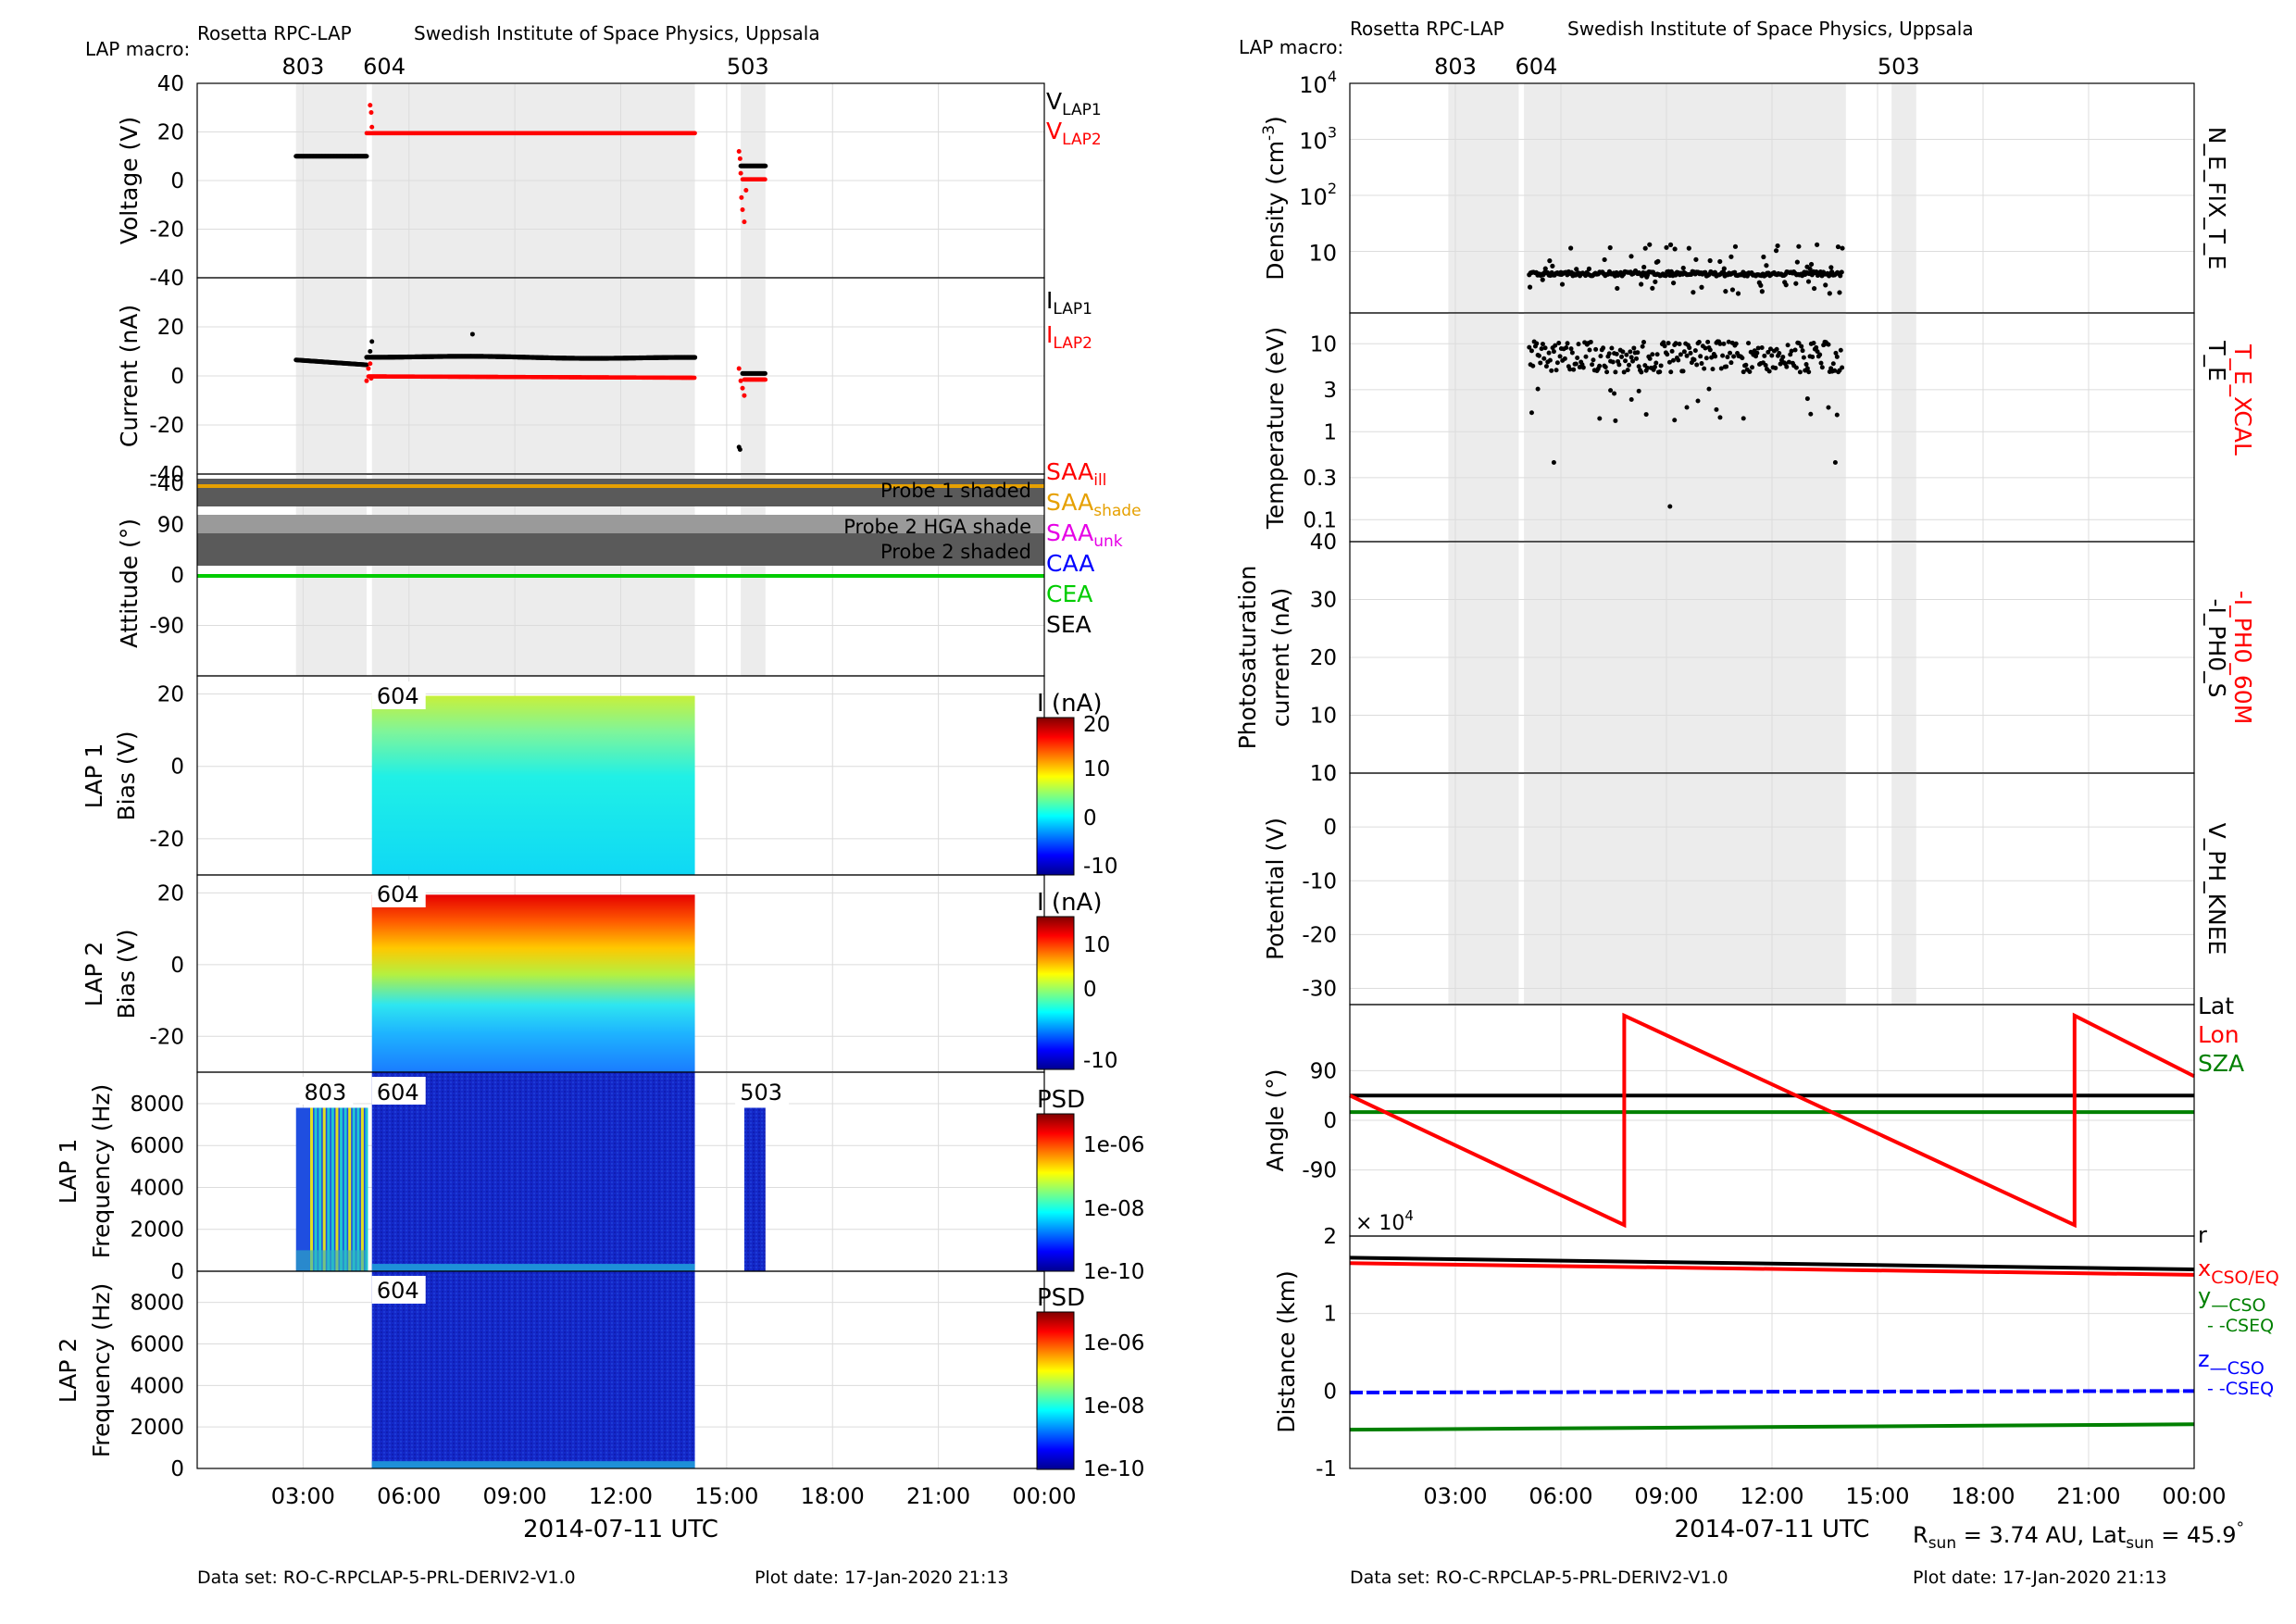 This screenshot has width=2296, height=1624. What do you see at coordinates (533, 983) in the screenshot?
I see `bias2-heatmap` at bounding box center [533, 983].